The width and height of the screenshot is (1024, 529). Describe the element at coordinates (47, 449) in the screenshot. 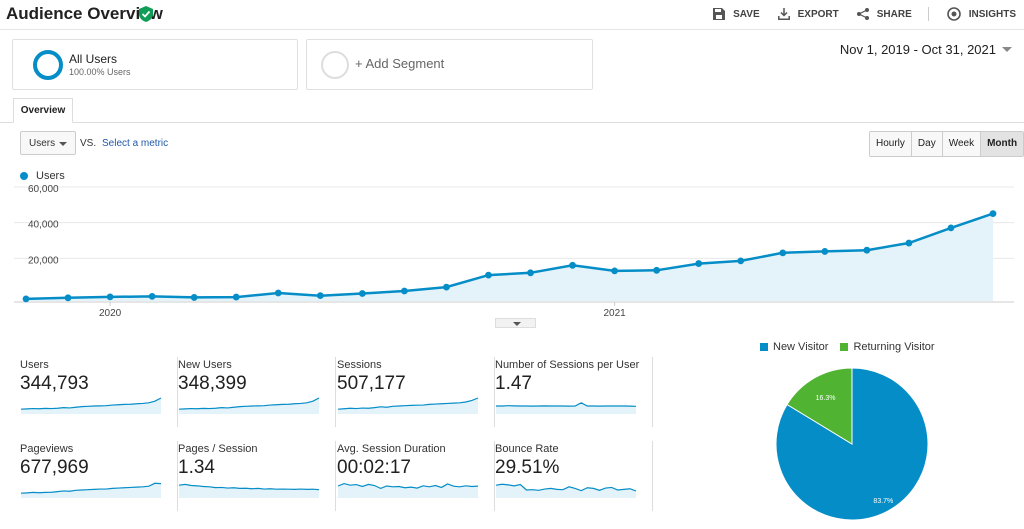

I see `metric-label: Pageviews` at that location.